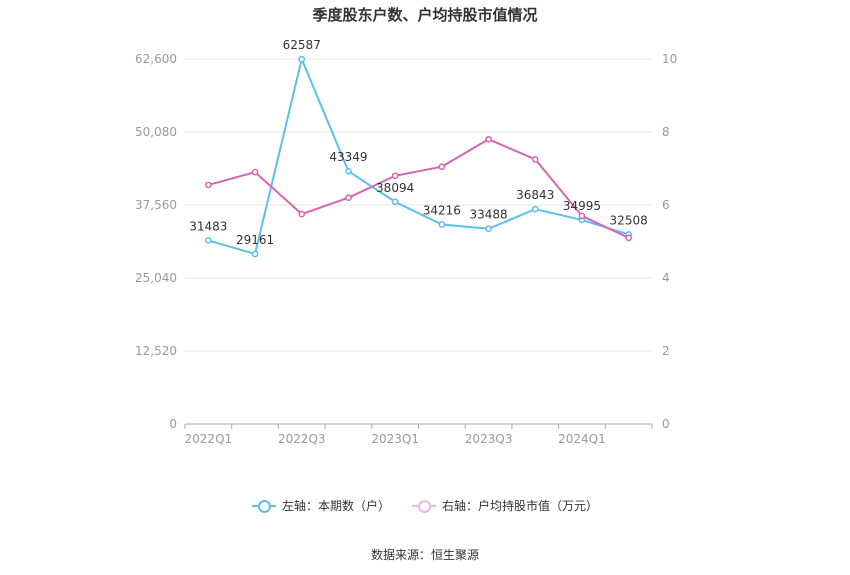 The width and height of the screenshot is (850, 575). I want to click on data-label: 34216, so click(442, 210).